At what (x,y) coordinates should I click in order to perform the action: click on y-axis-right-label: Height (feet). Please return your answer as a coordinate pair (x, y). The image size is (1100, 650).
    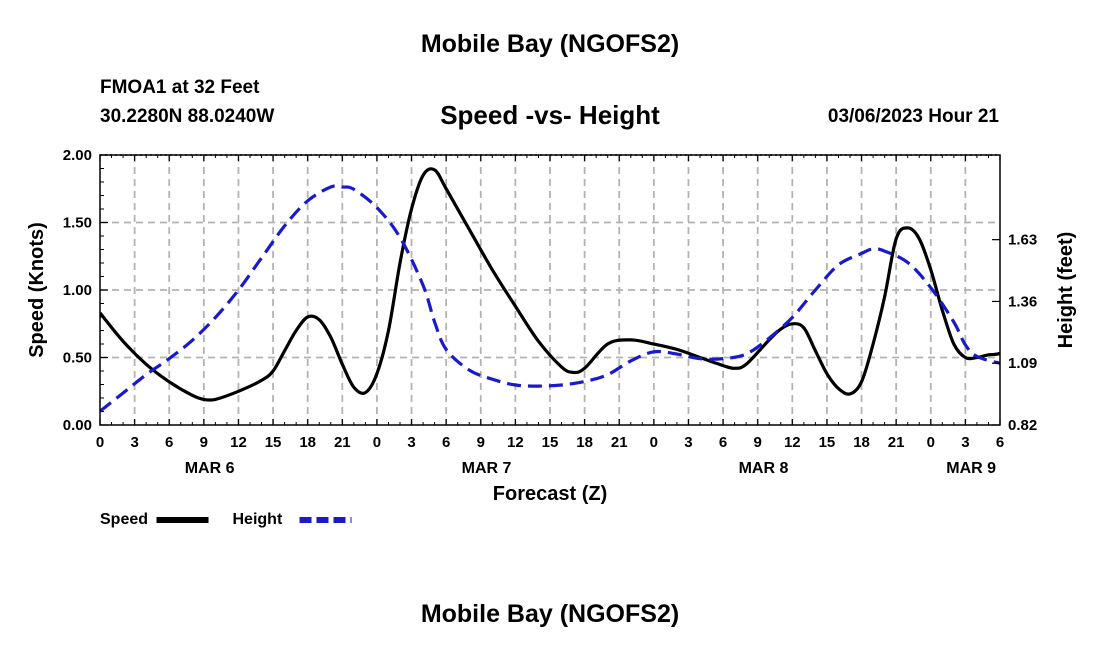
    Looking at the image, I should click on (1066, 290).